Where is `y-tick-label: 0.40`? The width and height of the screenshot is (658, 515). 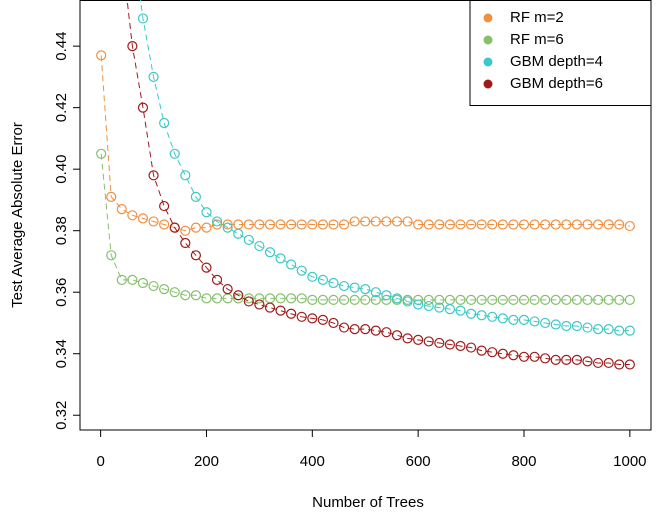 y-tick-label: 0.40 is located at coordinates (61, 169).